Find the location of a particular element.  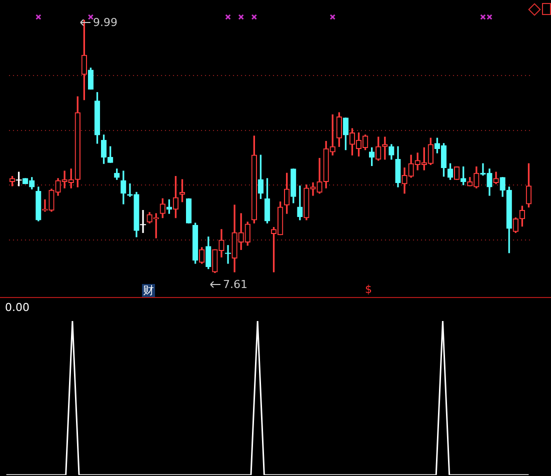

text: 0.00 is located at coordinates (17, 307).